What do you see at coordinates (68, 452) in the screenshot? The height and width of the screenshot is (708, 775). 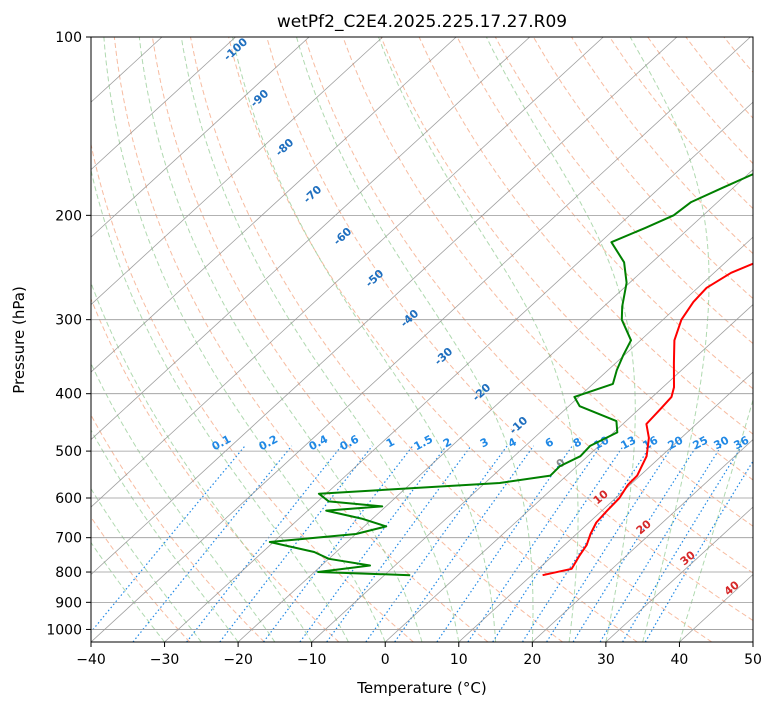 I see `y-tick-label: 500` at bounding box center [68, 452].